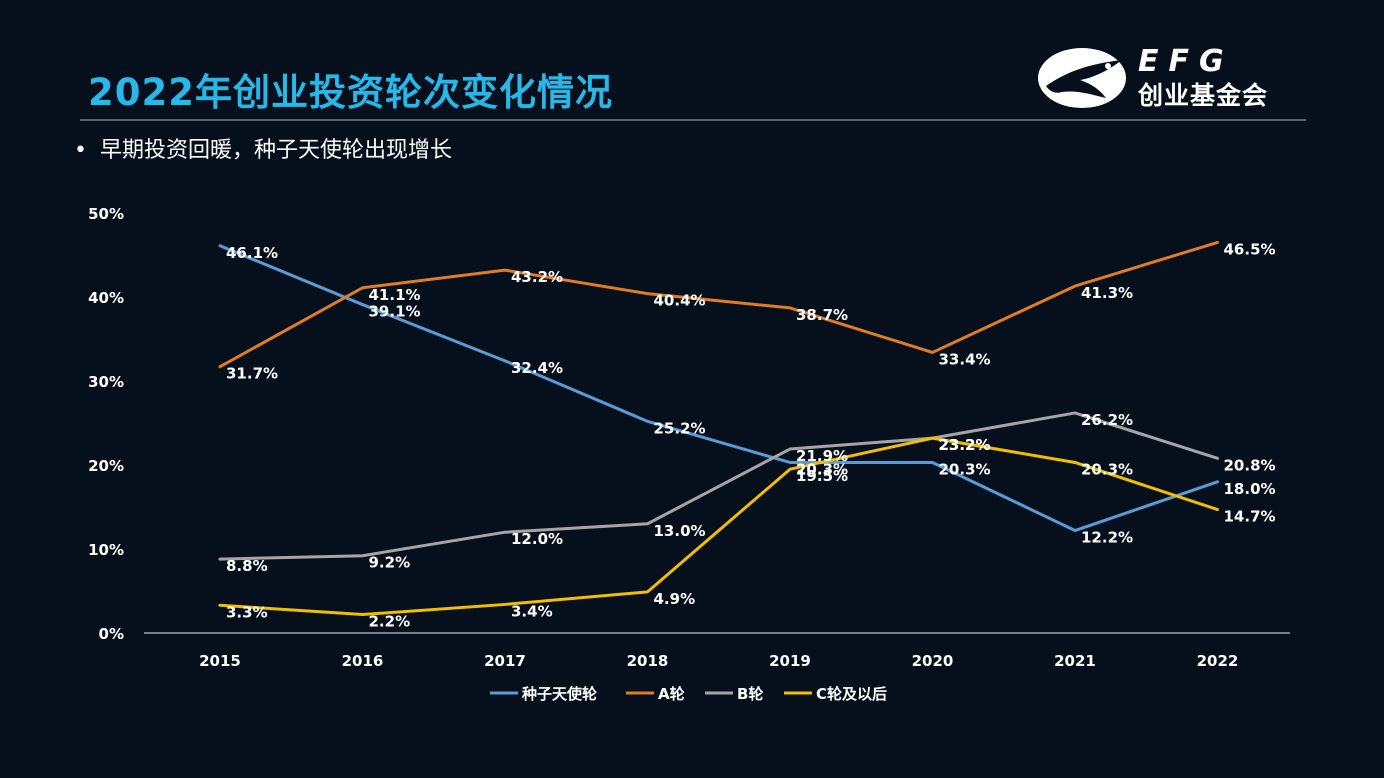  Describe the element at coordinates (1107, 293) in the screenshot. I see `data-label: 41.3%` at that location.